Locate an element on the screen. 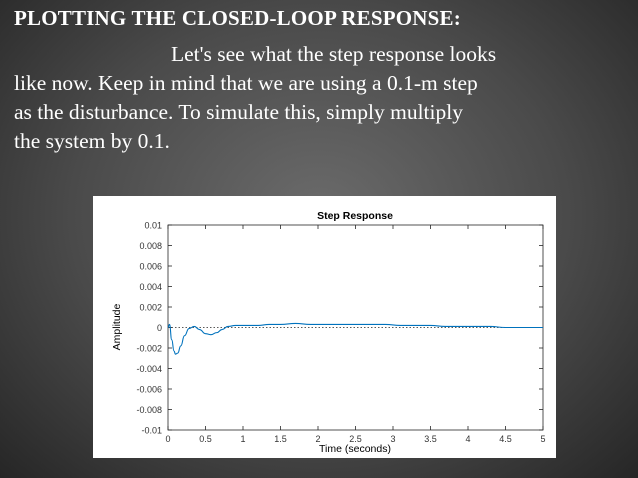  x-tick-label: 1 is located at coordinates (242, 439).